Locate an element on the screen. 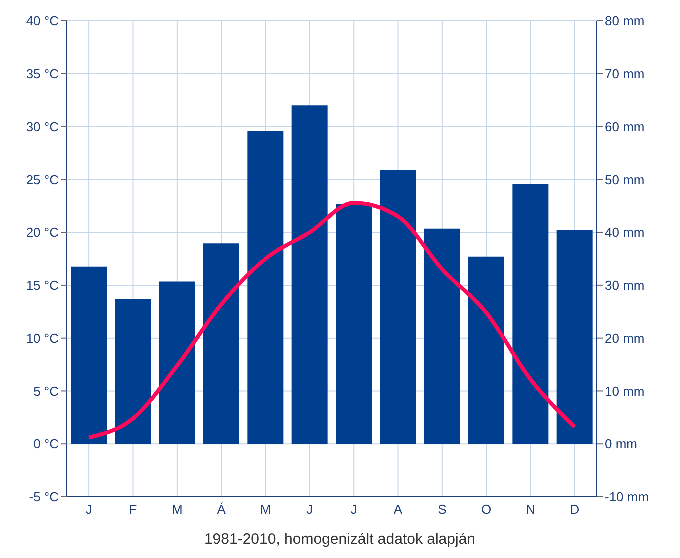  y2-tick-label: 30 mm is located at coordinates (625, 286).